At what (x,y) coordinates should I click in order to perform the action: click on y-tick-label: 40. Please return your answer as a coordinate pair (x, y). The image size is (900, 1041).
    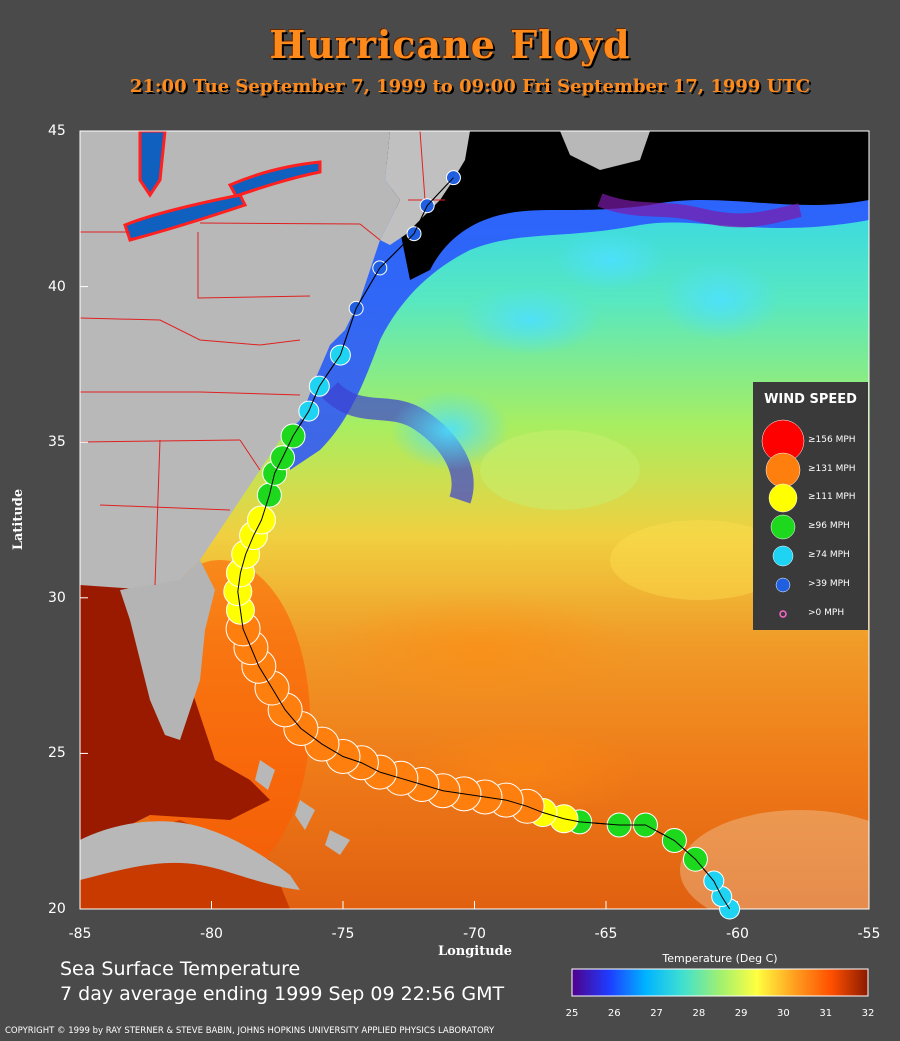
    Looking at the image, I should click on (57, 286).